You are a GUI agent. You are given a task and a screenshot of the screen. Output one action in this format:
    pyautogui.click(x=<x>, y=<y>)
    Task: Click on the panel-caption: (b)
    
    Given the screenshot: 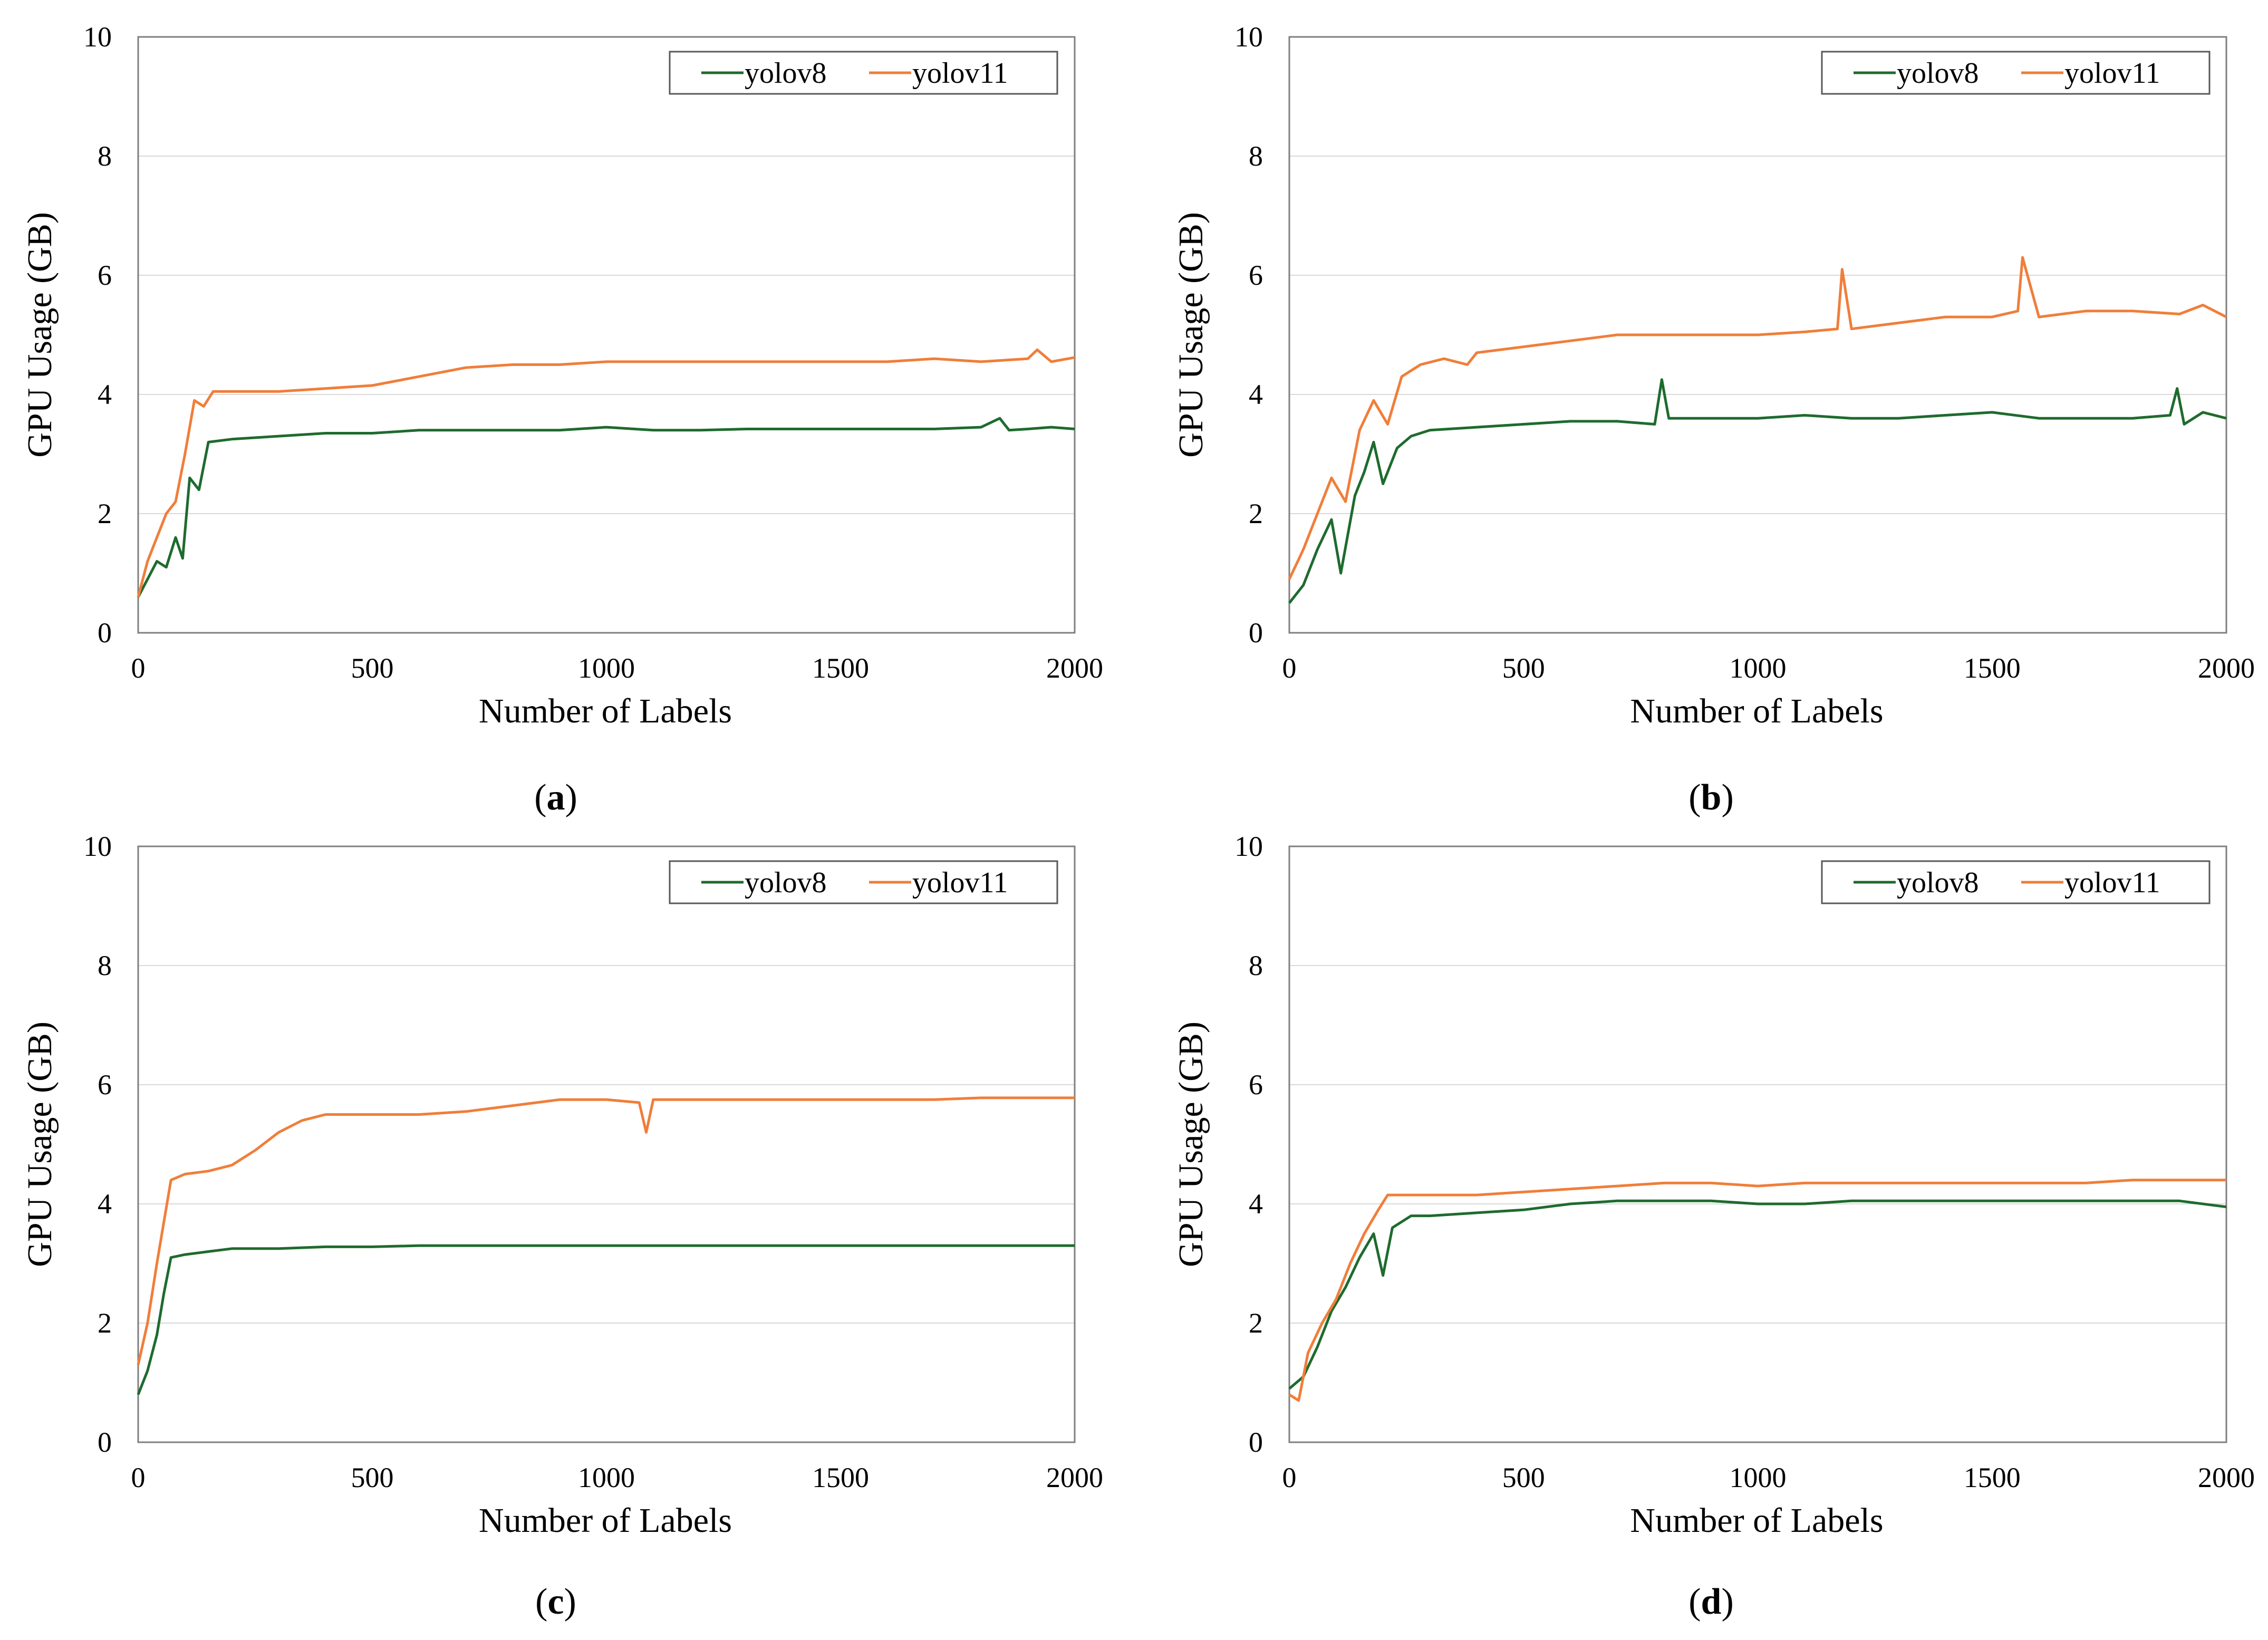 What is the action you would take?
    pyautogui.click(x=1711, y=797)
    